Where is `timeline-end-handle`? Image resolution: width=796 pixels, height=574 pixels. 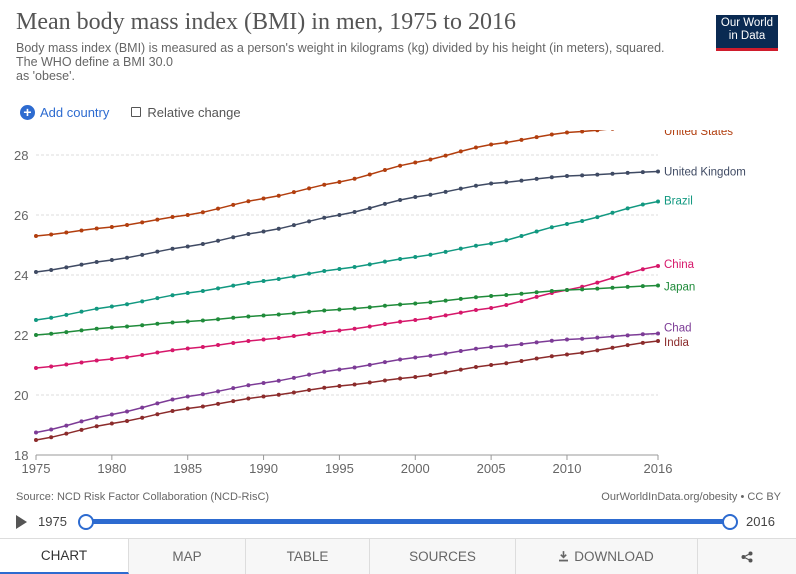 timeline-end-handle is located at coordinates (730, 522).